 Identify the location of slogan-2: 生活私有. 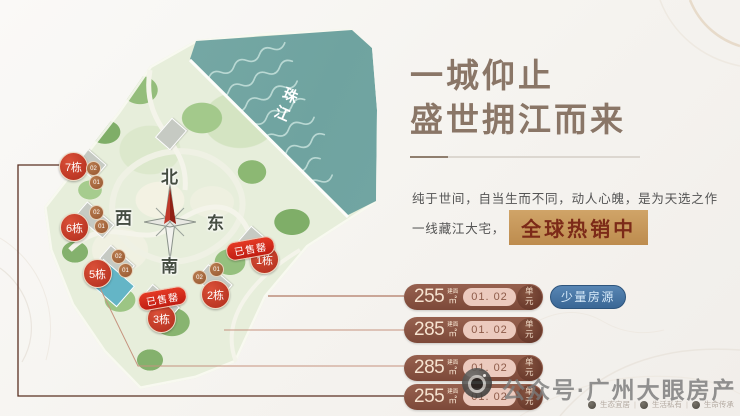
(666, 404).